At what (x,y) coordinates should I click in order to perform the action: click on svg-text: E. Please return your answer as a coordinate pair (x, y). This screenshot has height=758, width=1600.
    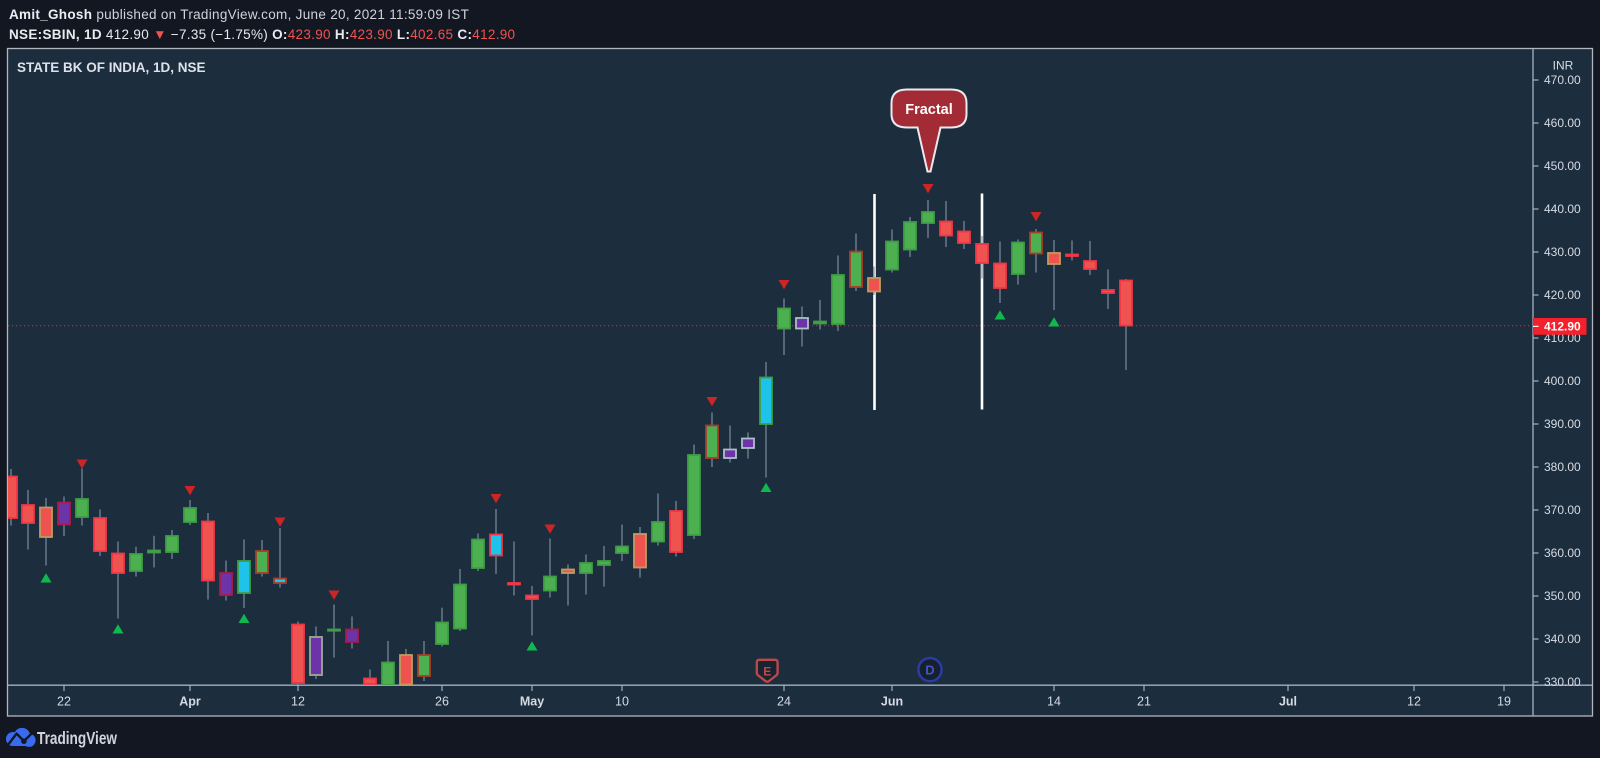
    Looking at the image, I should click on (767, 671).